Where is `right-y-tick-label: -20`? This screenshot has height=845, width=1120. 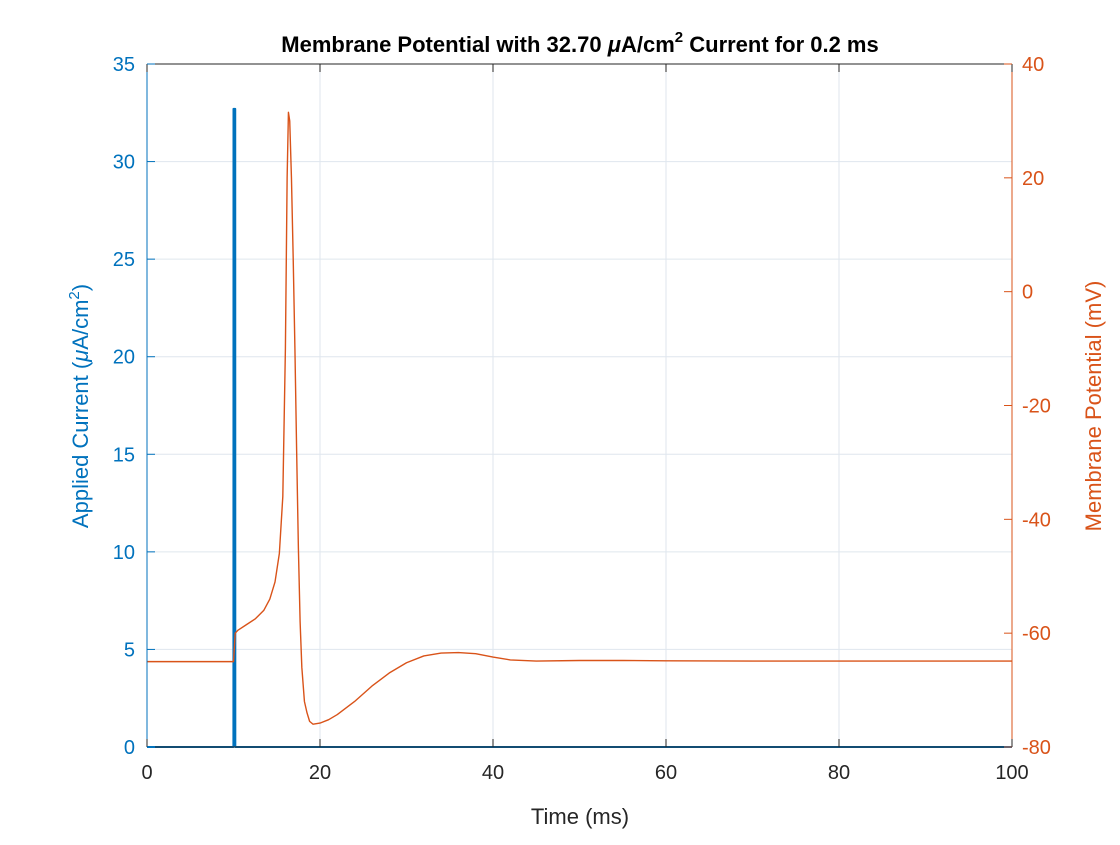
right-y-tick-label: -20 is located at coordinates (1036, 407).